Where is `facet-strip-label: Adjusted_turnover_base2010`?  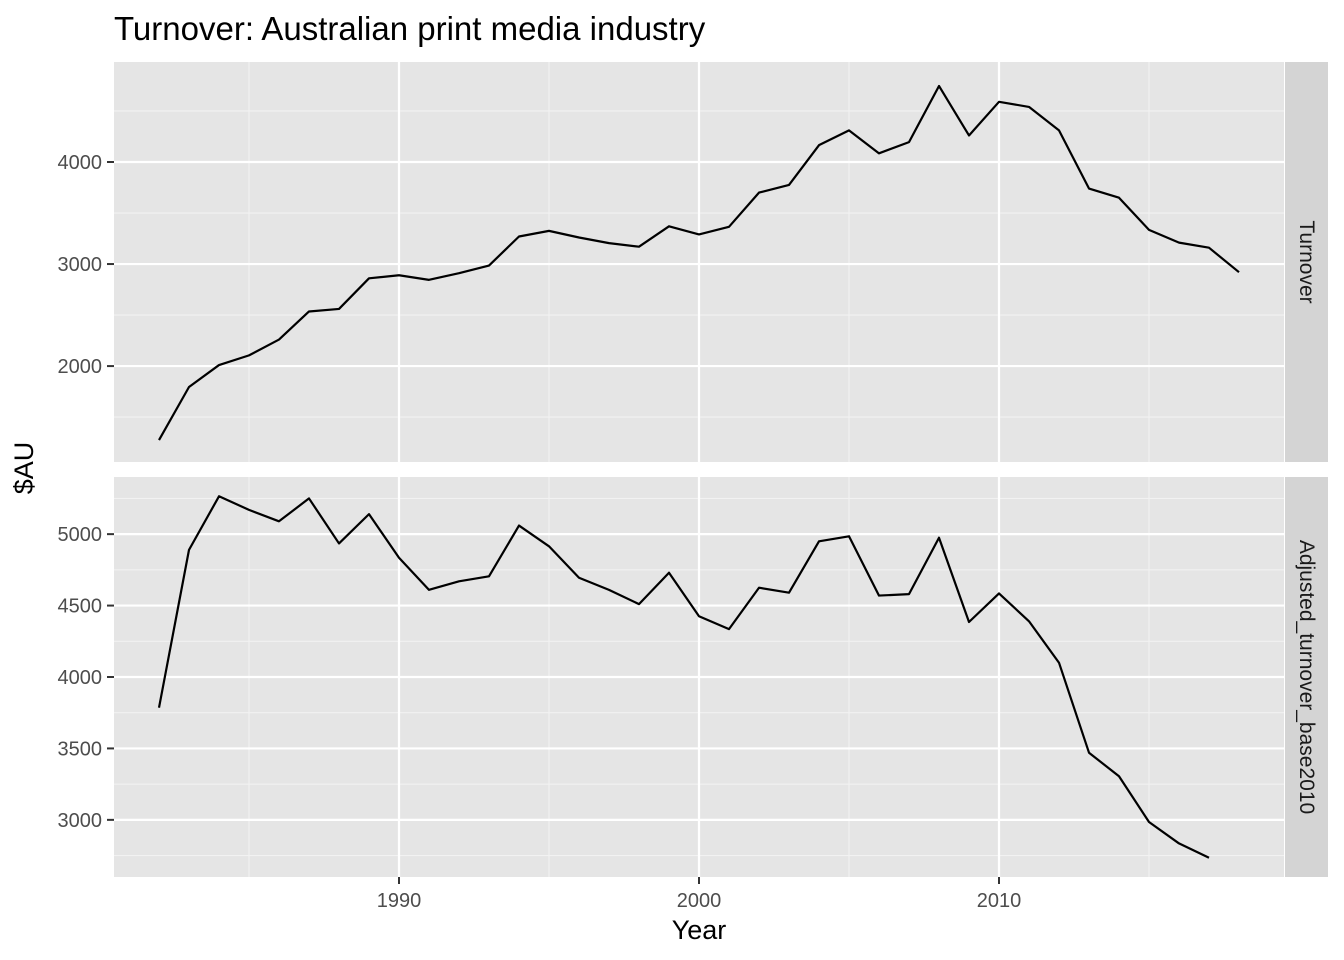
facet-strip-label: Adjusted_turnover_base2010 is located at coordinates (1306, 677).